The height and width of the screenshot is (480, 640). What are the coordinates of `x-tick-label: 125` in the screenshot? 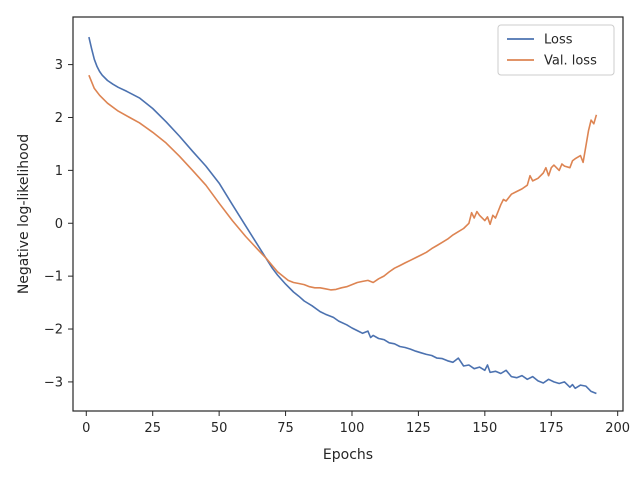 It's located at (418, 428).